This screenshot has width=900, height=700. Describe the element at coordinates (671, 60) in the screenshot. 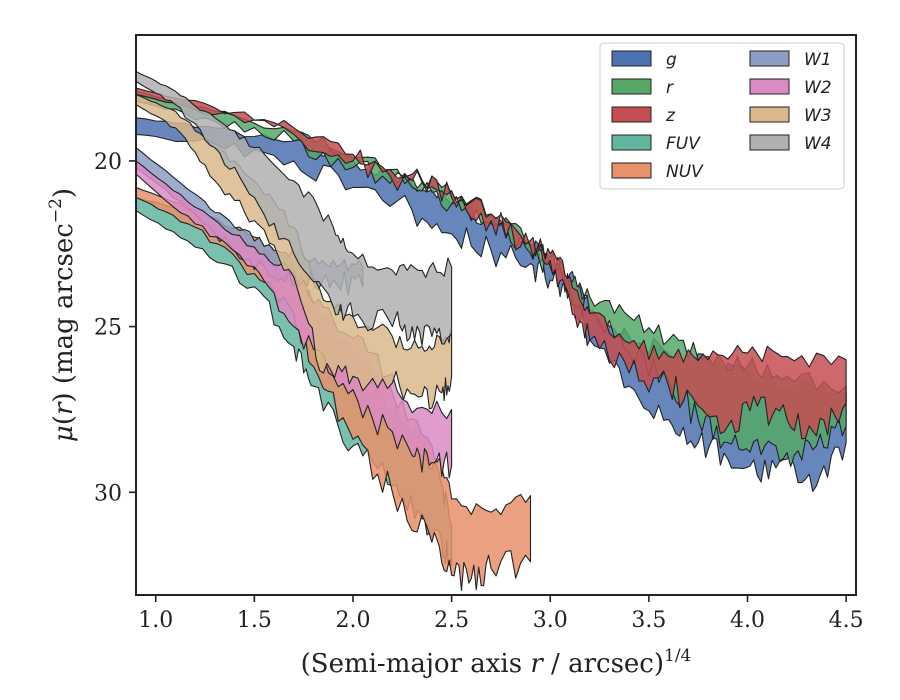

I see `legend-label-g: g` at that location.